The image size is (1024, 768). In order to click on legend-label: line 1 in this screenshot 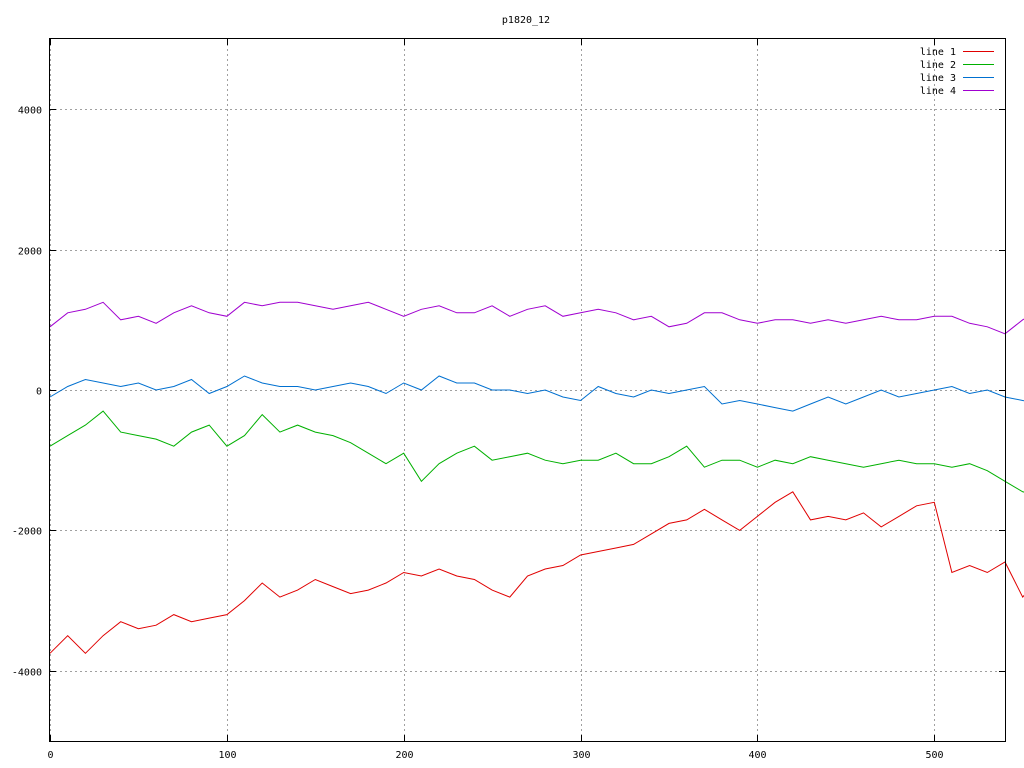, I will do `click(938, 52)`.